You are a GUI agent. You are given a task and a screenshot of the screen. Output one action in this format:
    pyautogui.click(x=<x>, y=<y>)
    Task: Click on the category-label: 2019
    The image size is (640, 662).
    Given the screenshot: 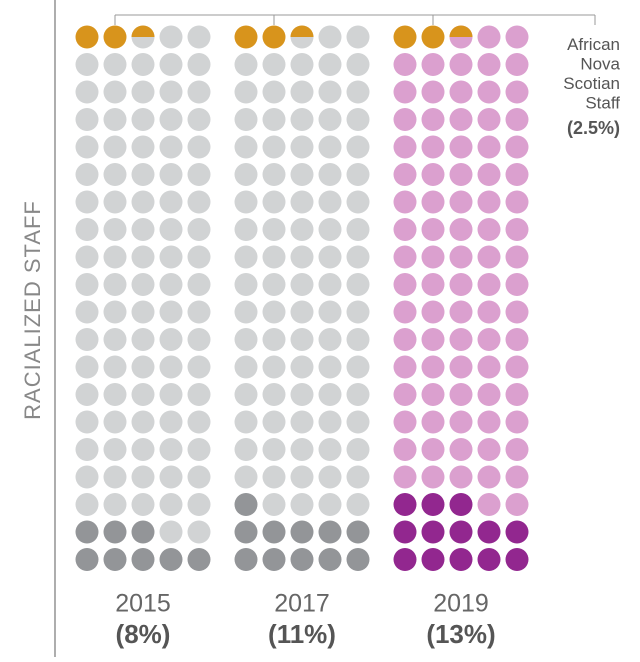 What is the action you would take?
    pyautogui.click(x=461, y=604)
    